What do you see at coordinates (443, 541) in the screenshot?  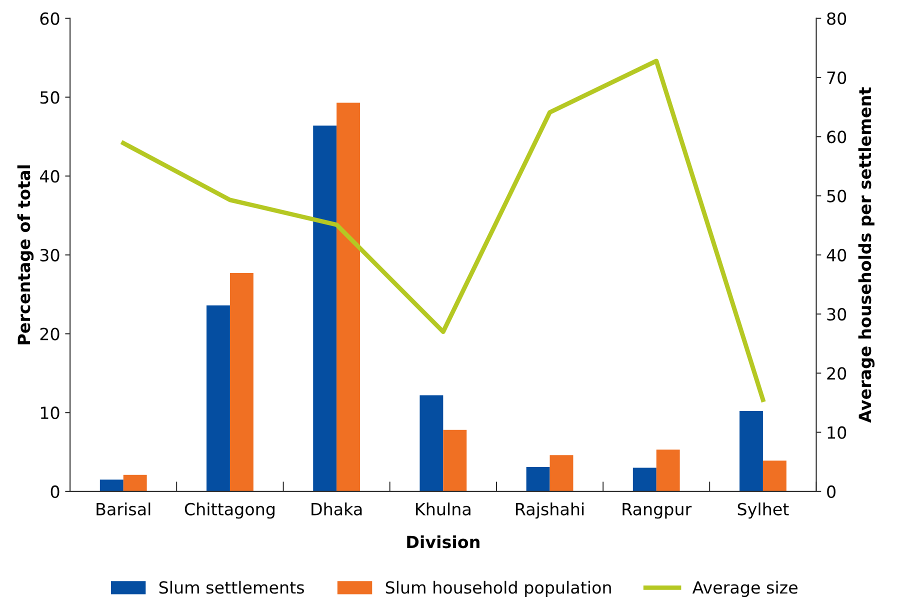 I see `x-axis-title: Division` at bounding box center [443, 541].